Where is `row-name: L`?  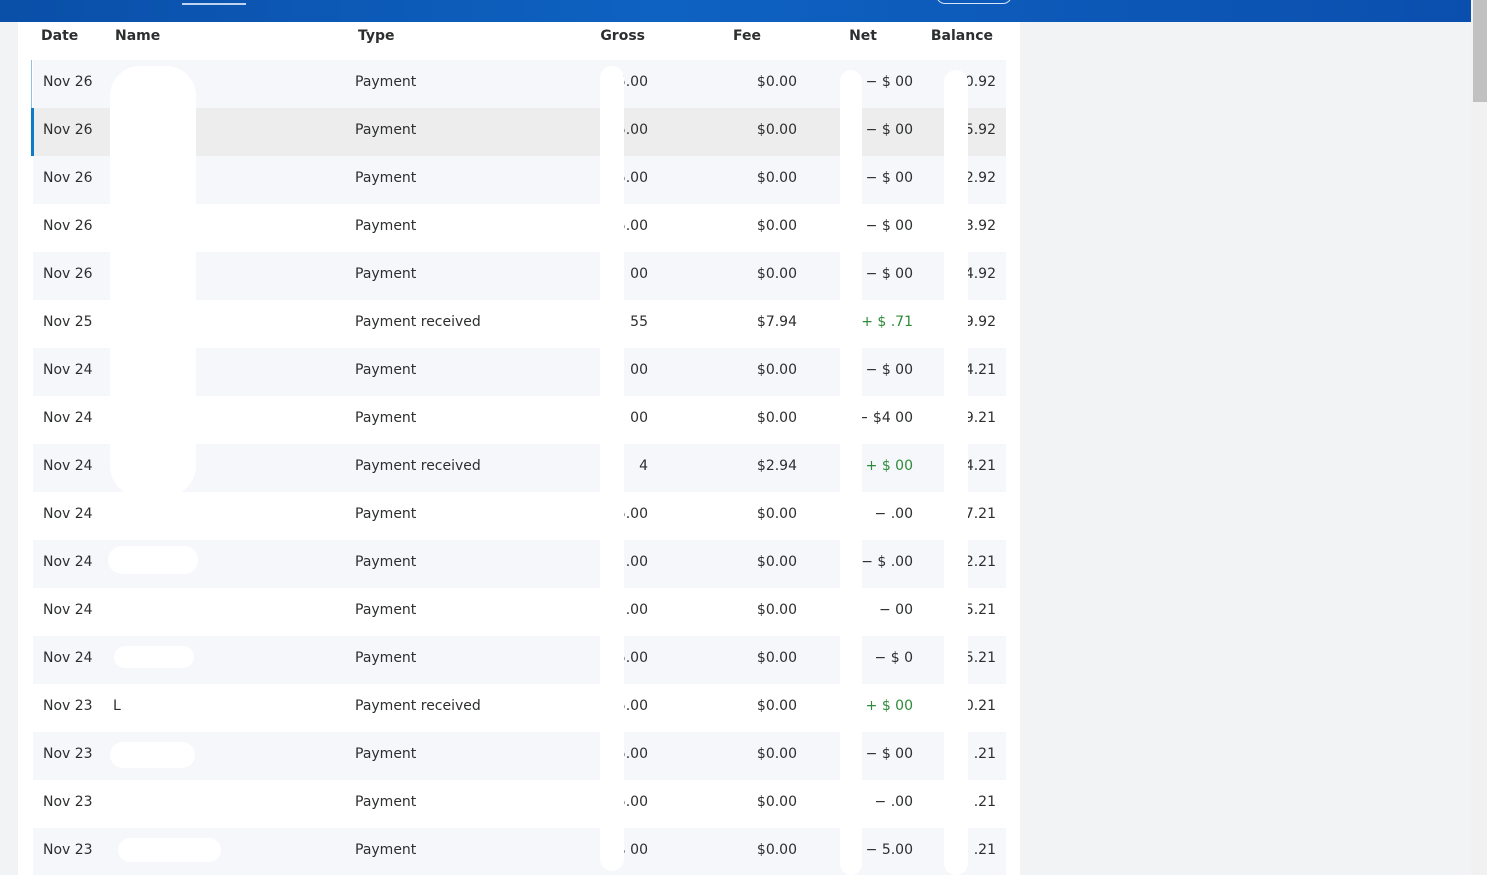
row-name: L is located at coordinates (117, 706).